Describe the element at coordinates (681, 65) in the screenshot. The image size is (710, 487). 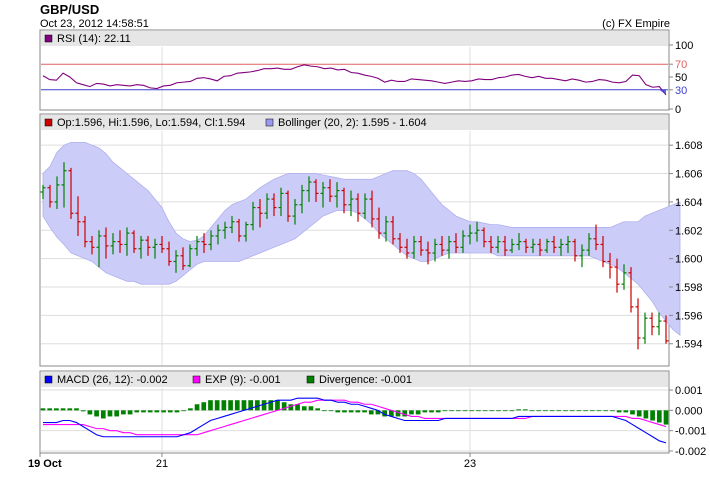
I see `rsi-tick-label: 70` at that location.